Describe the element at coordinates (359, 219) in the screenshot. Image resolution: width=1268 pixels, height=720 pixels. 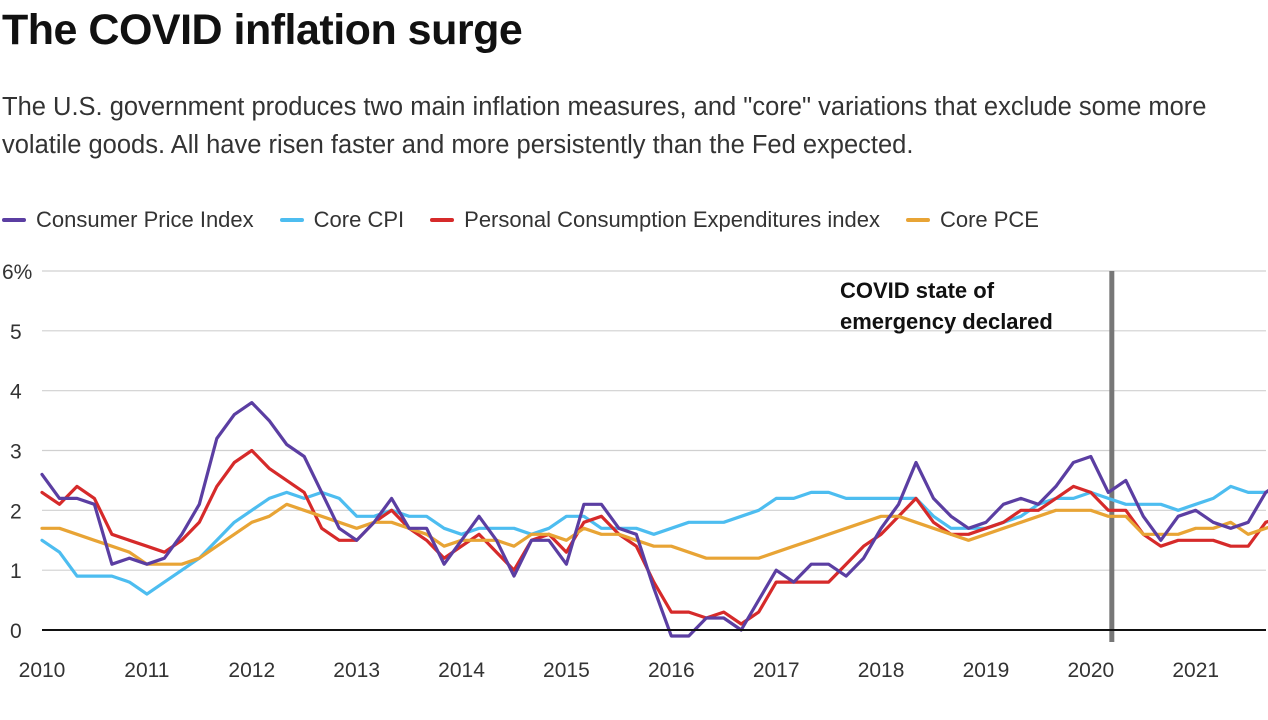
I see `legend-label-core-cpi: Core CPI` at that location.